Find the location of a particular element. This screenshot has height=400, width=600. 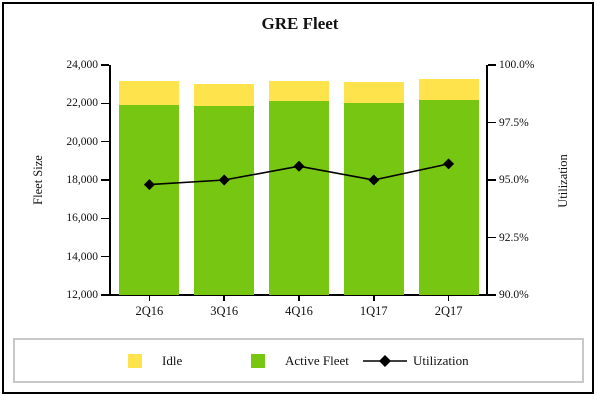

legend-swatch-active-fleet is located at coordinates (258, 361).